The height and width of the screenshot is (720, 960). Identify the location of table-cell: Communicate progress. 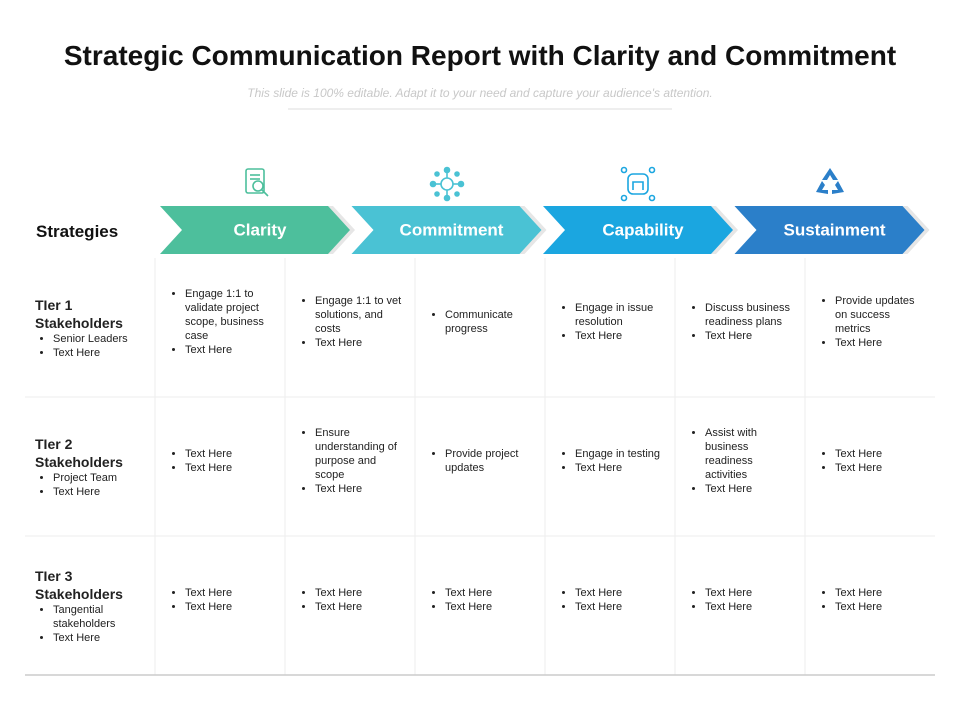
(481, 327).